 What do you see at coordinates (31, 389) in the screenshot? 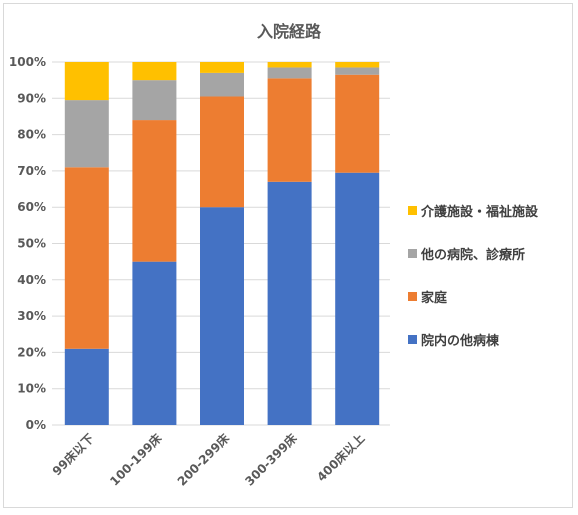
I see `y-tick-label: 10%` at bounding box center [31, 389].